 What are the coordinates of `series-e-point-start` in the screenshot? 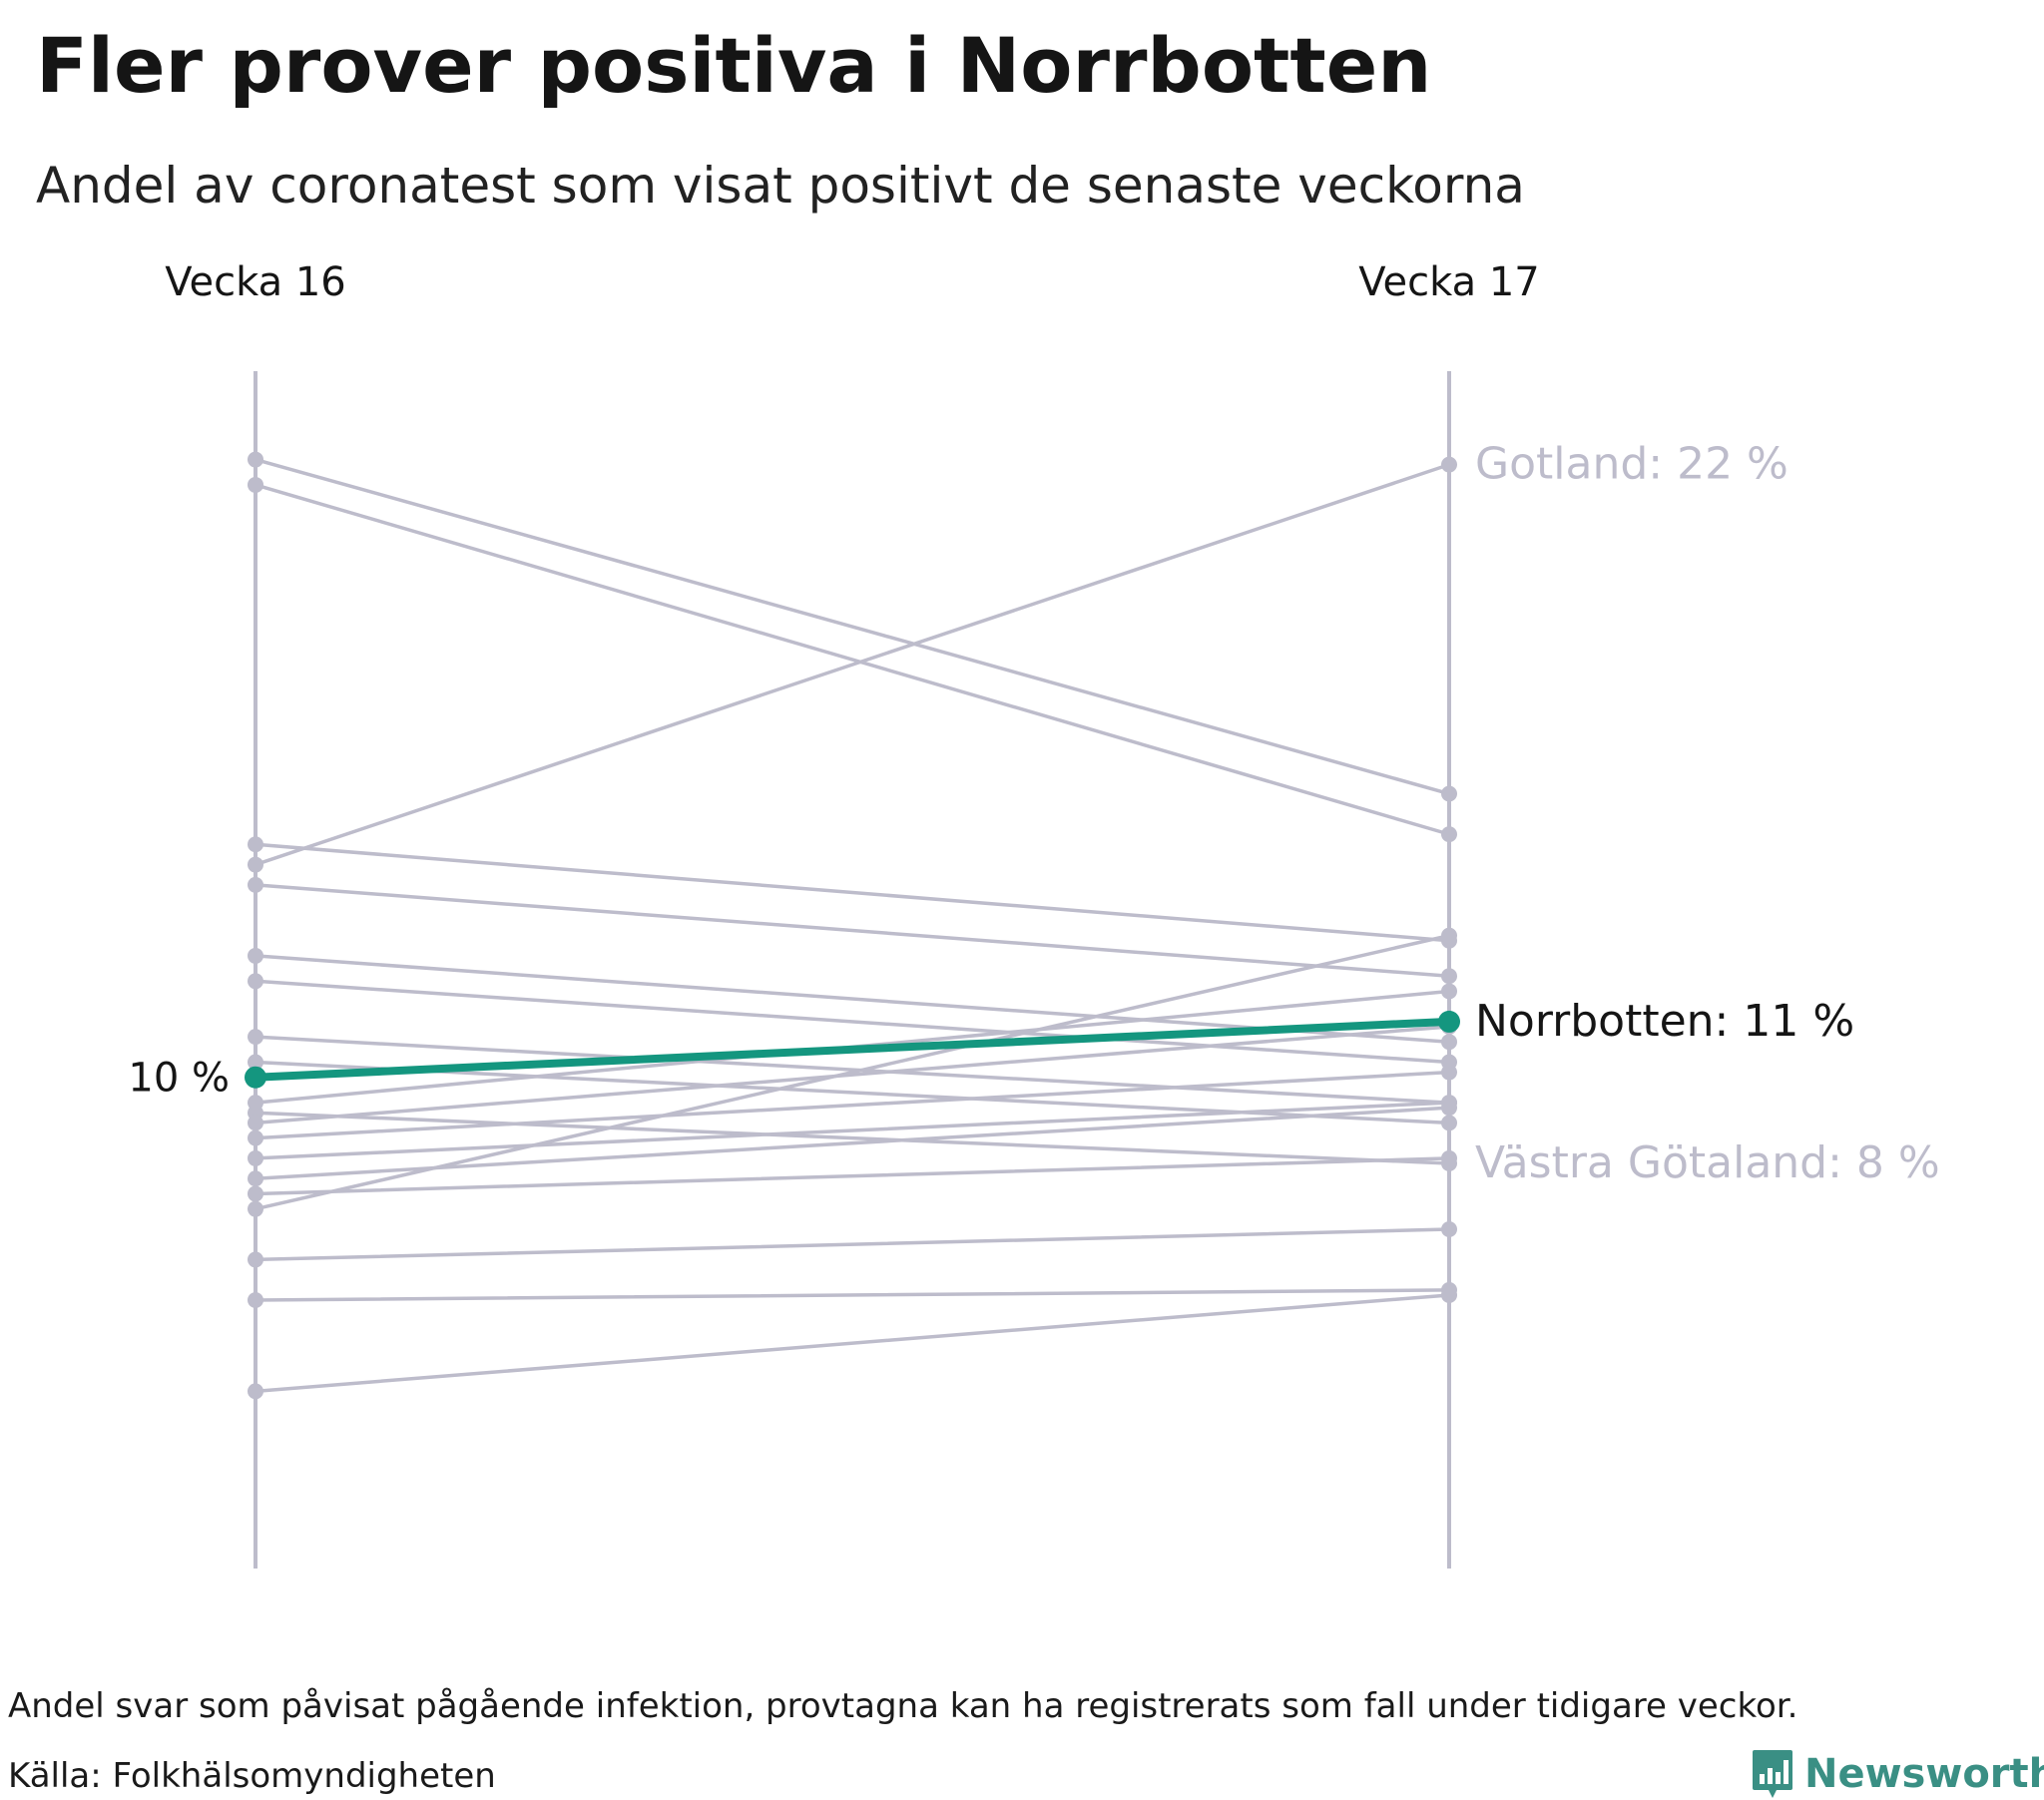 It's located at (255, 955).